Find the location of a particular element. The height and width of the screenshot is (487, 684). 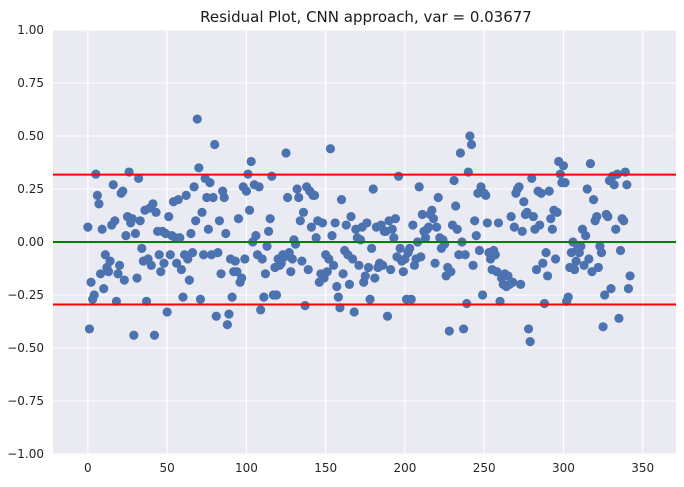

y-tick-label: −0.25 is located at coordinates (25, 295).